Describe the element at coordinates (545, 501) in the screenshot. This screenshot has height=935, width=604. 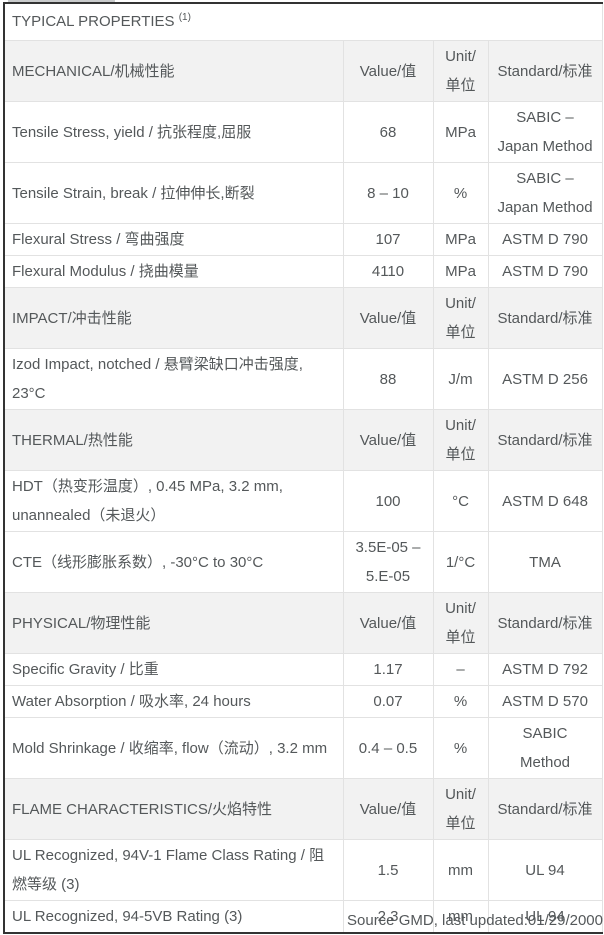
I see `standard-cell: ASTM D 648` at that location.